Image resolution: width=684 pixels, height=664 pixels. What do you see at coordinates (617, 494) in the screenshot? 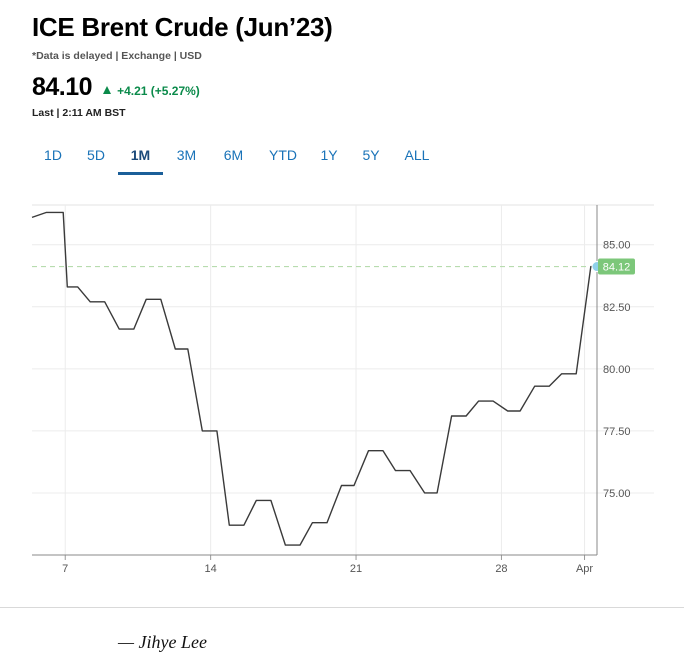
I see `y-tick-label: 75.00` at bounding box center [617, 494].